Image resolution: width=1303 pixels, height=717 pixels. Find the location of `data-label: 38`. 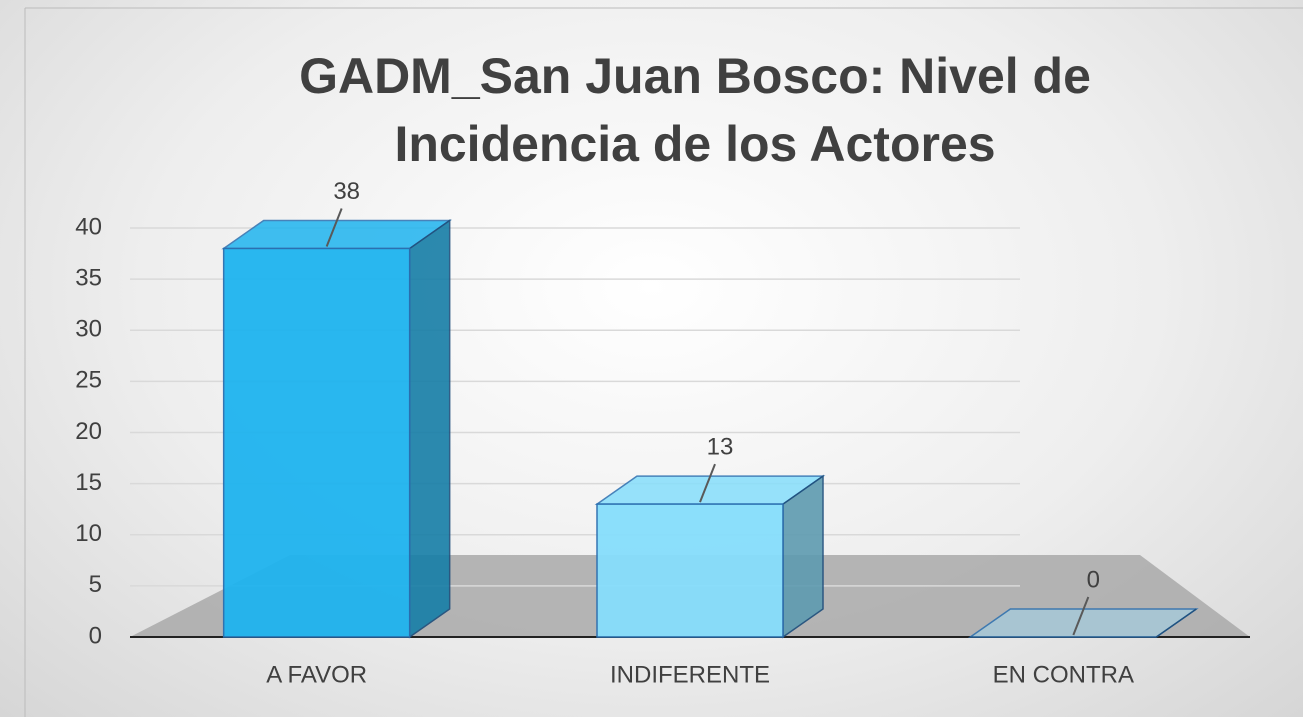

data-label: 38 is located at coordinates (346, 191).